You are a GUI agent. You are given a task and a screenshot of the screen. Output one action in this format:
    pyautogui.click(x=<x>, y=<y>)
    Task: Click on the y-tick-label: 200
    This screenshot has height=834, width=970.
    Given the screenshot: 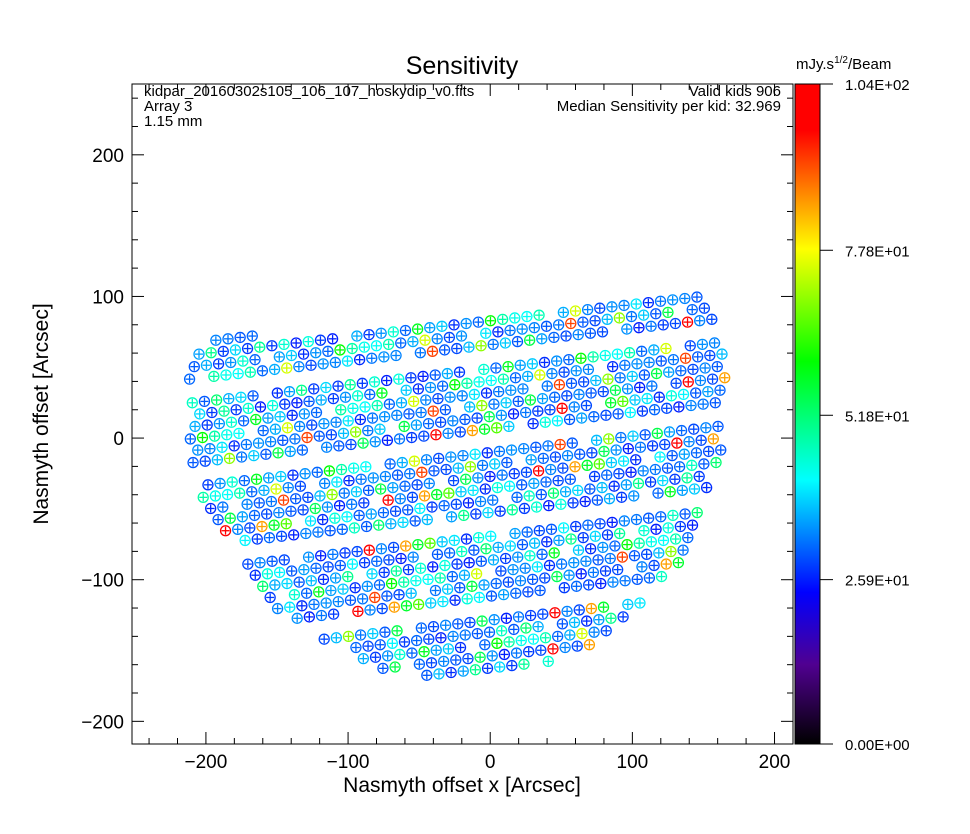 What is the action you would take?
    pyautogui.click(x=108, y=156)
    